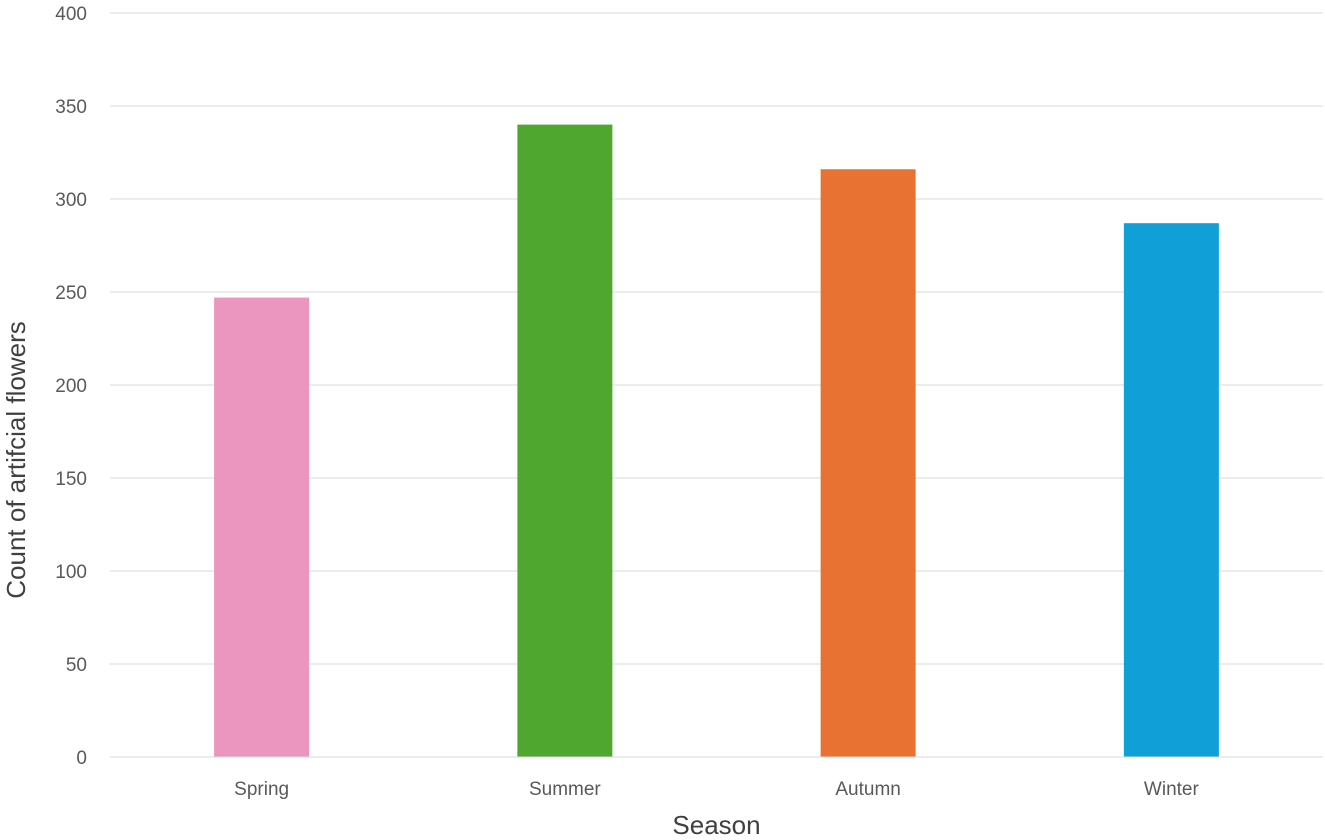 This screenshot has width=1325, height=840. I want to click on y-axis-title: Count of artifcial flowers, so click(16, 459).